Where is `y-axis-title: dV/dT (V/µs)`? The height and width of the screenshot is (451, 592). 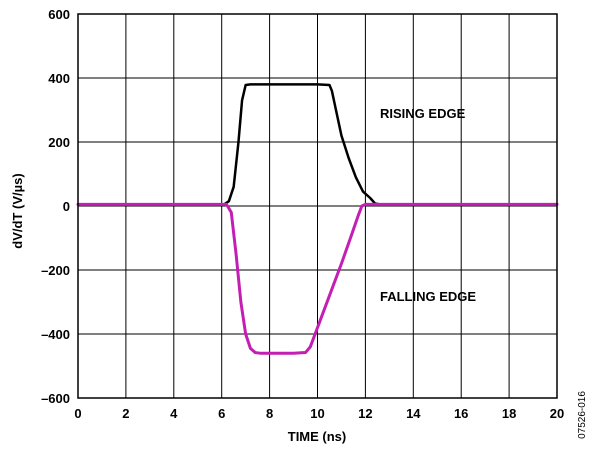 y-axis-title: dV/dT (V/µs) is located at coordinates (17, 210).